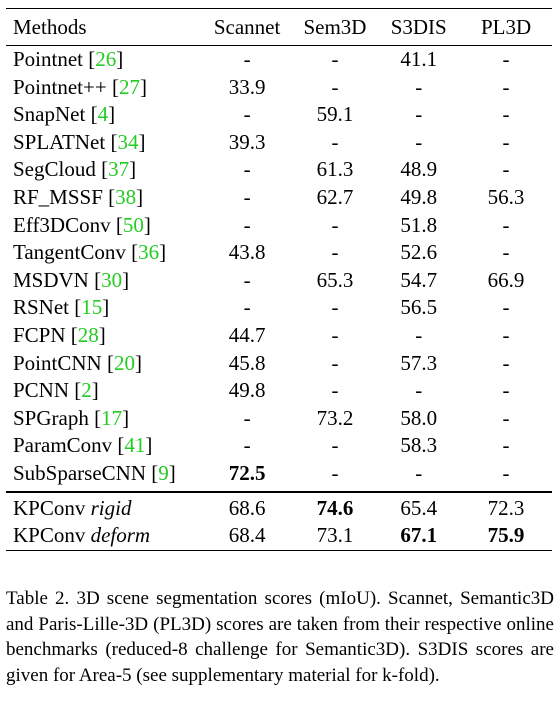 Image resolution: width=560 pixels, height=714 pixels. What do you see at coordinates (279, 419) in the screenshot?
I see `table-row: SPGraph [17] - 73.2 58.0 -` at bounding box center [279, 419].